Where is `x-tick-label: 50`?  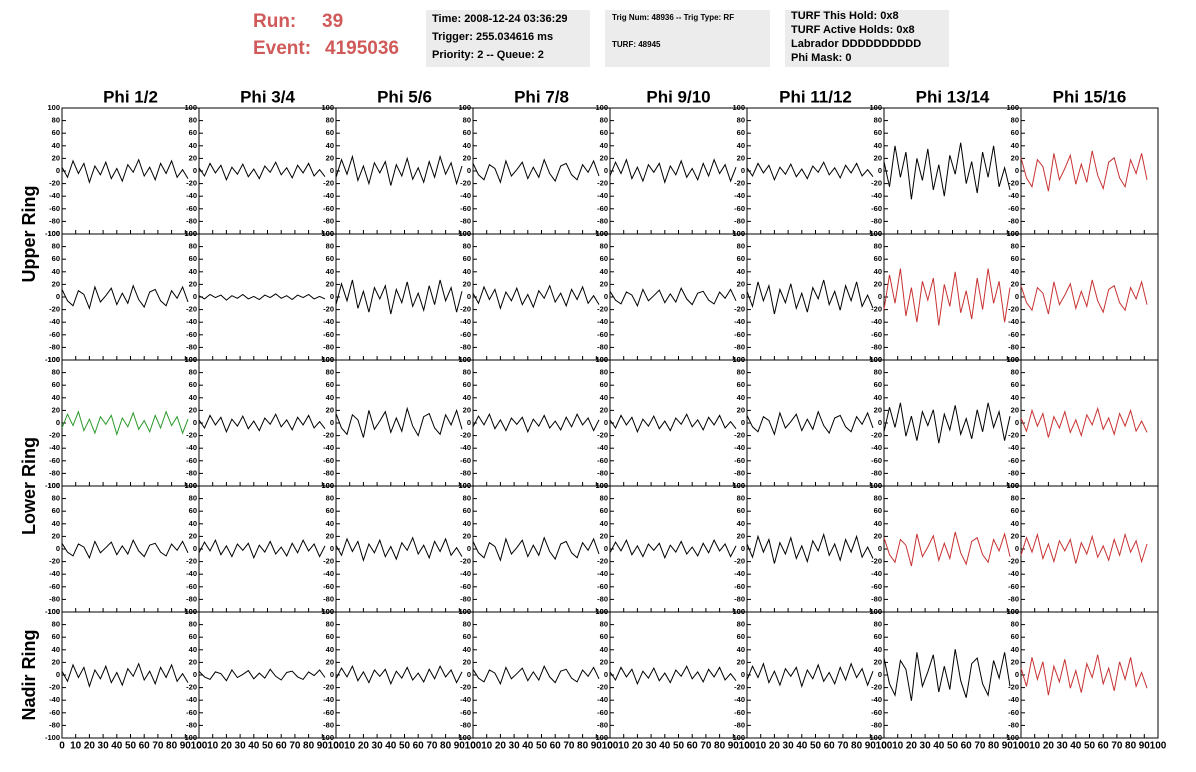
x-tick-label: 50 is located at coordinates (953, 746).